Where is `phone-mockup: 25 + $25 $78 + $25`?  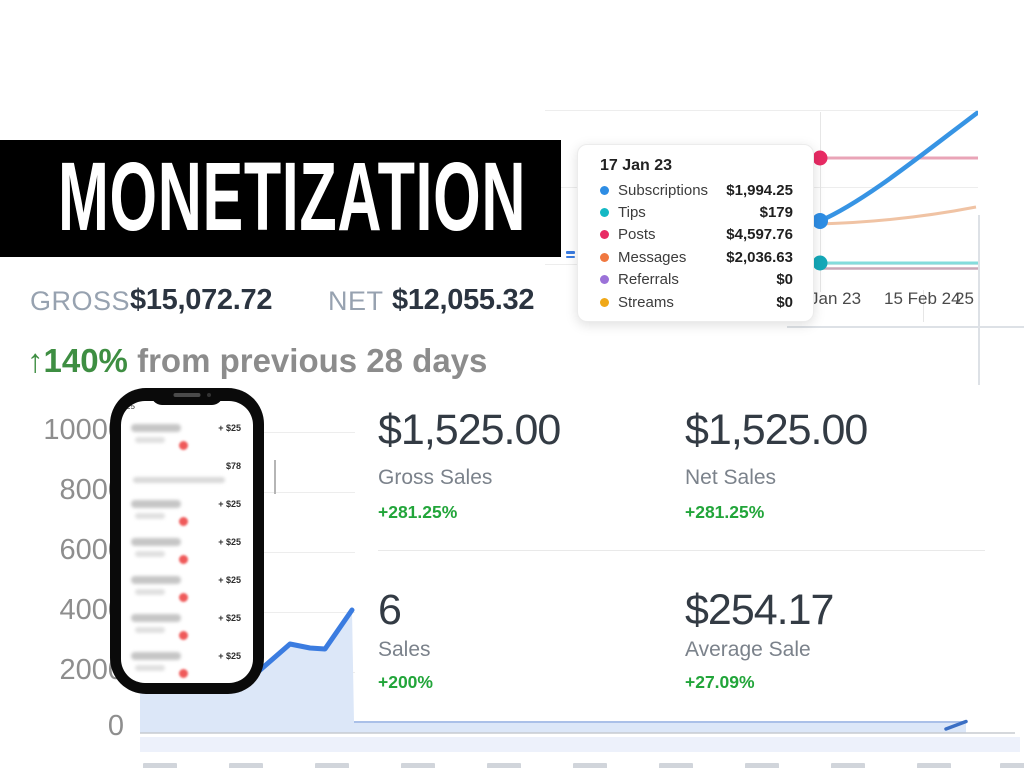
phone-mockup: 25 + $25 $78 + $25 is located at coordinates (187, 541).